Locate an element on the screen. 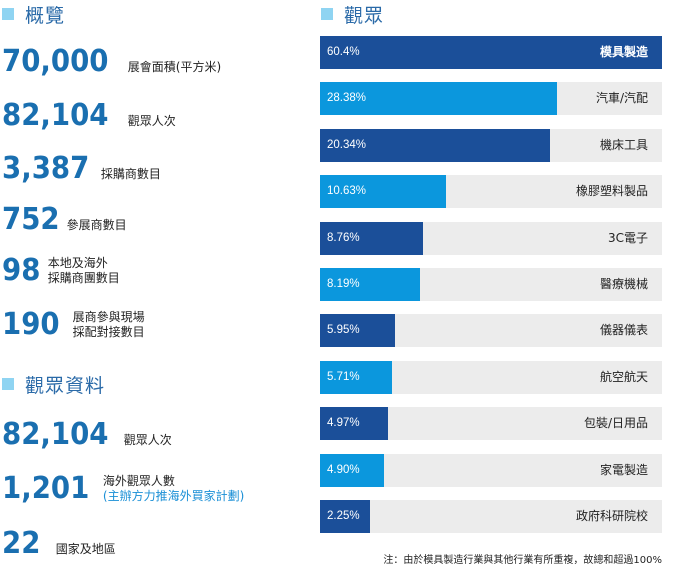 The width and height of the screenshot is (678, 566). stat-buyers: 3,387 採購商數目 is located at coordinates (81, 169).